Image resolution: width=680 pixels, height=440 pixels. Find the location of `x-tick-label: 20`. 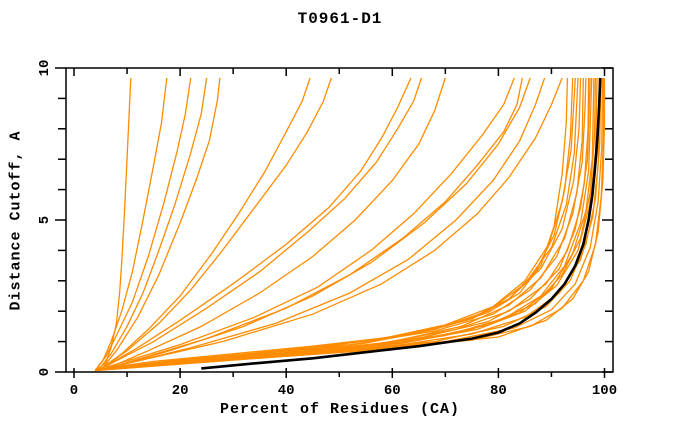

x-tick-label: 20 is located at coordinates (180, 391).